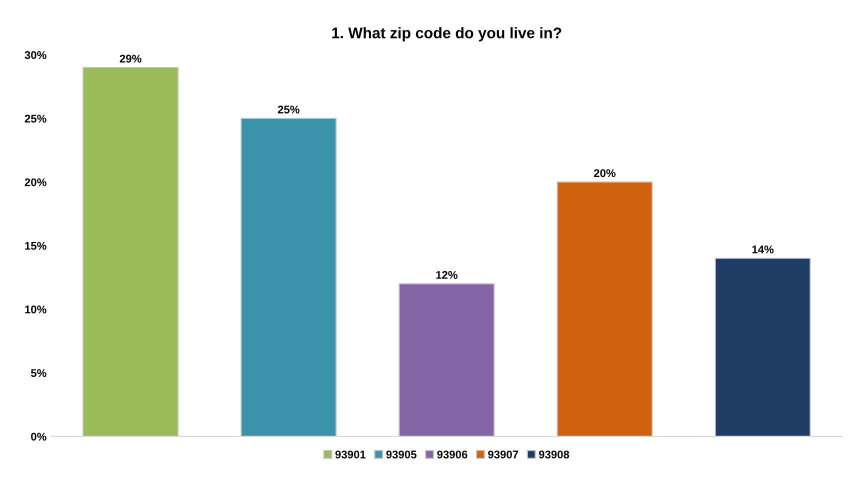 This screenshot has width=859, height=477. What do you see at coordinates (289, 110) in the screenshot?
I see `text: 25%` at bounding box center [289, 110].